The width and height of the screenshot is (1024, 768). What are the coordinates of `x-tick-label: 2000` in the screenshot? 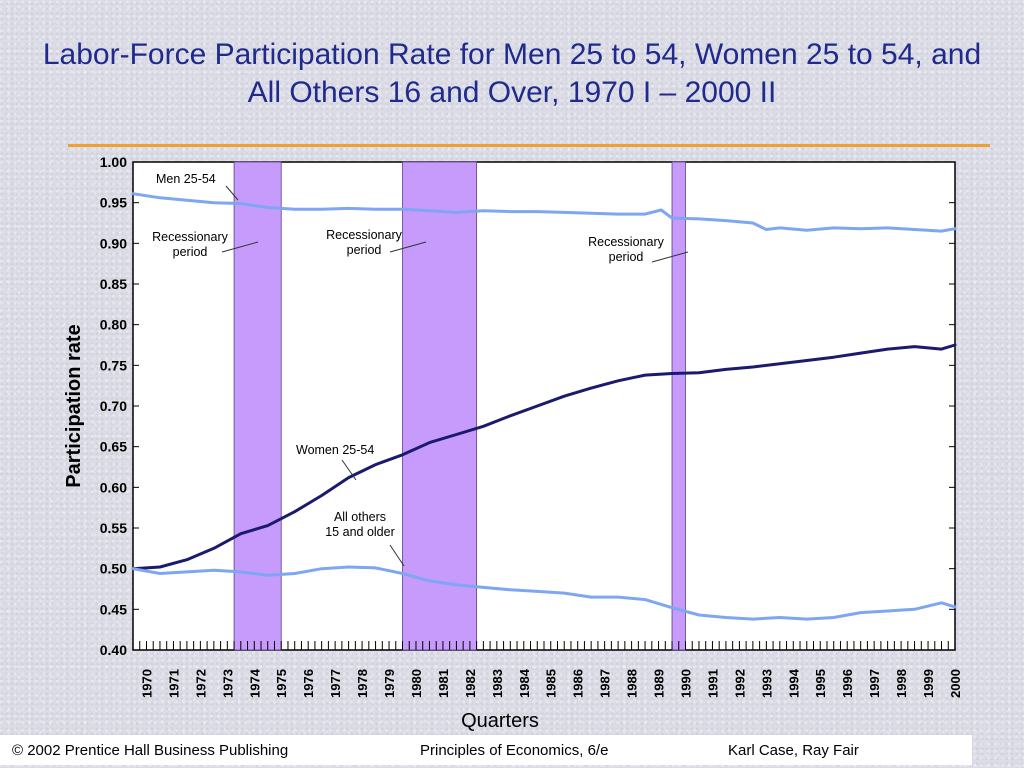 It's located at (955, 683).